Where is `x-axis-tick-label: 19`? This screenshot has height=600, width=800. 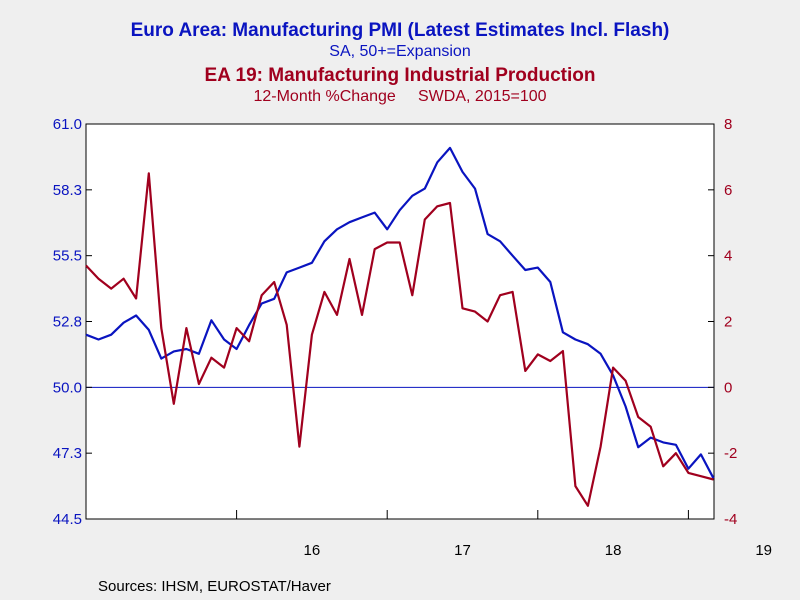 x-axis-tick-label: 19 is located at coordinates (763, 550).